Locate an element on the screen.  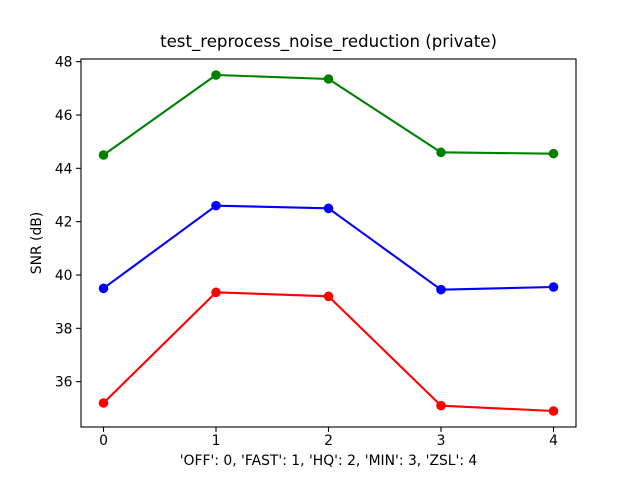
y-tick-label: 46 is located at coordinates (64, 116).